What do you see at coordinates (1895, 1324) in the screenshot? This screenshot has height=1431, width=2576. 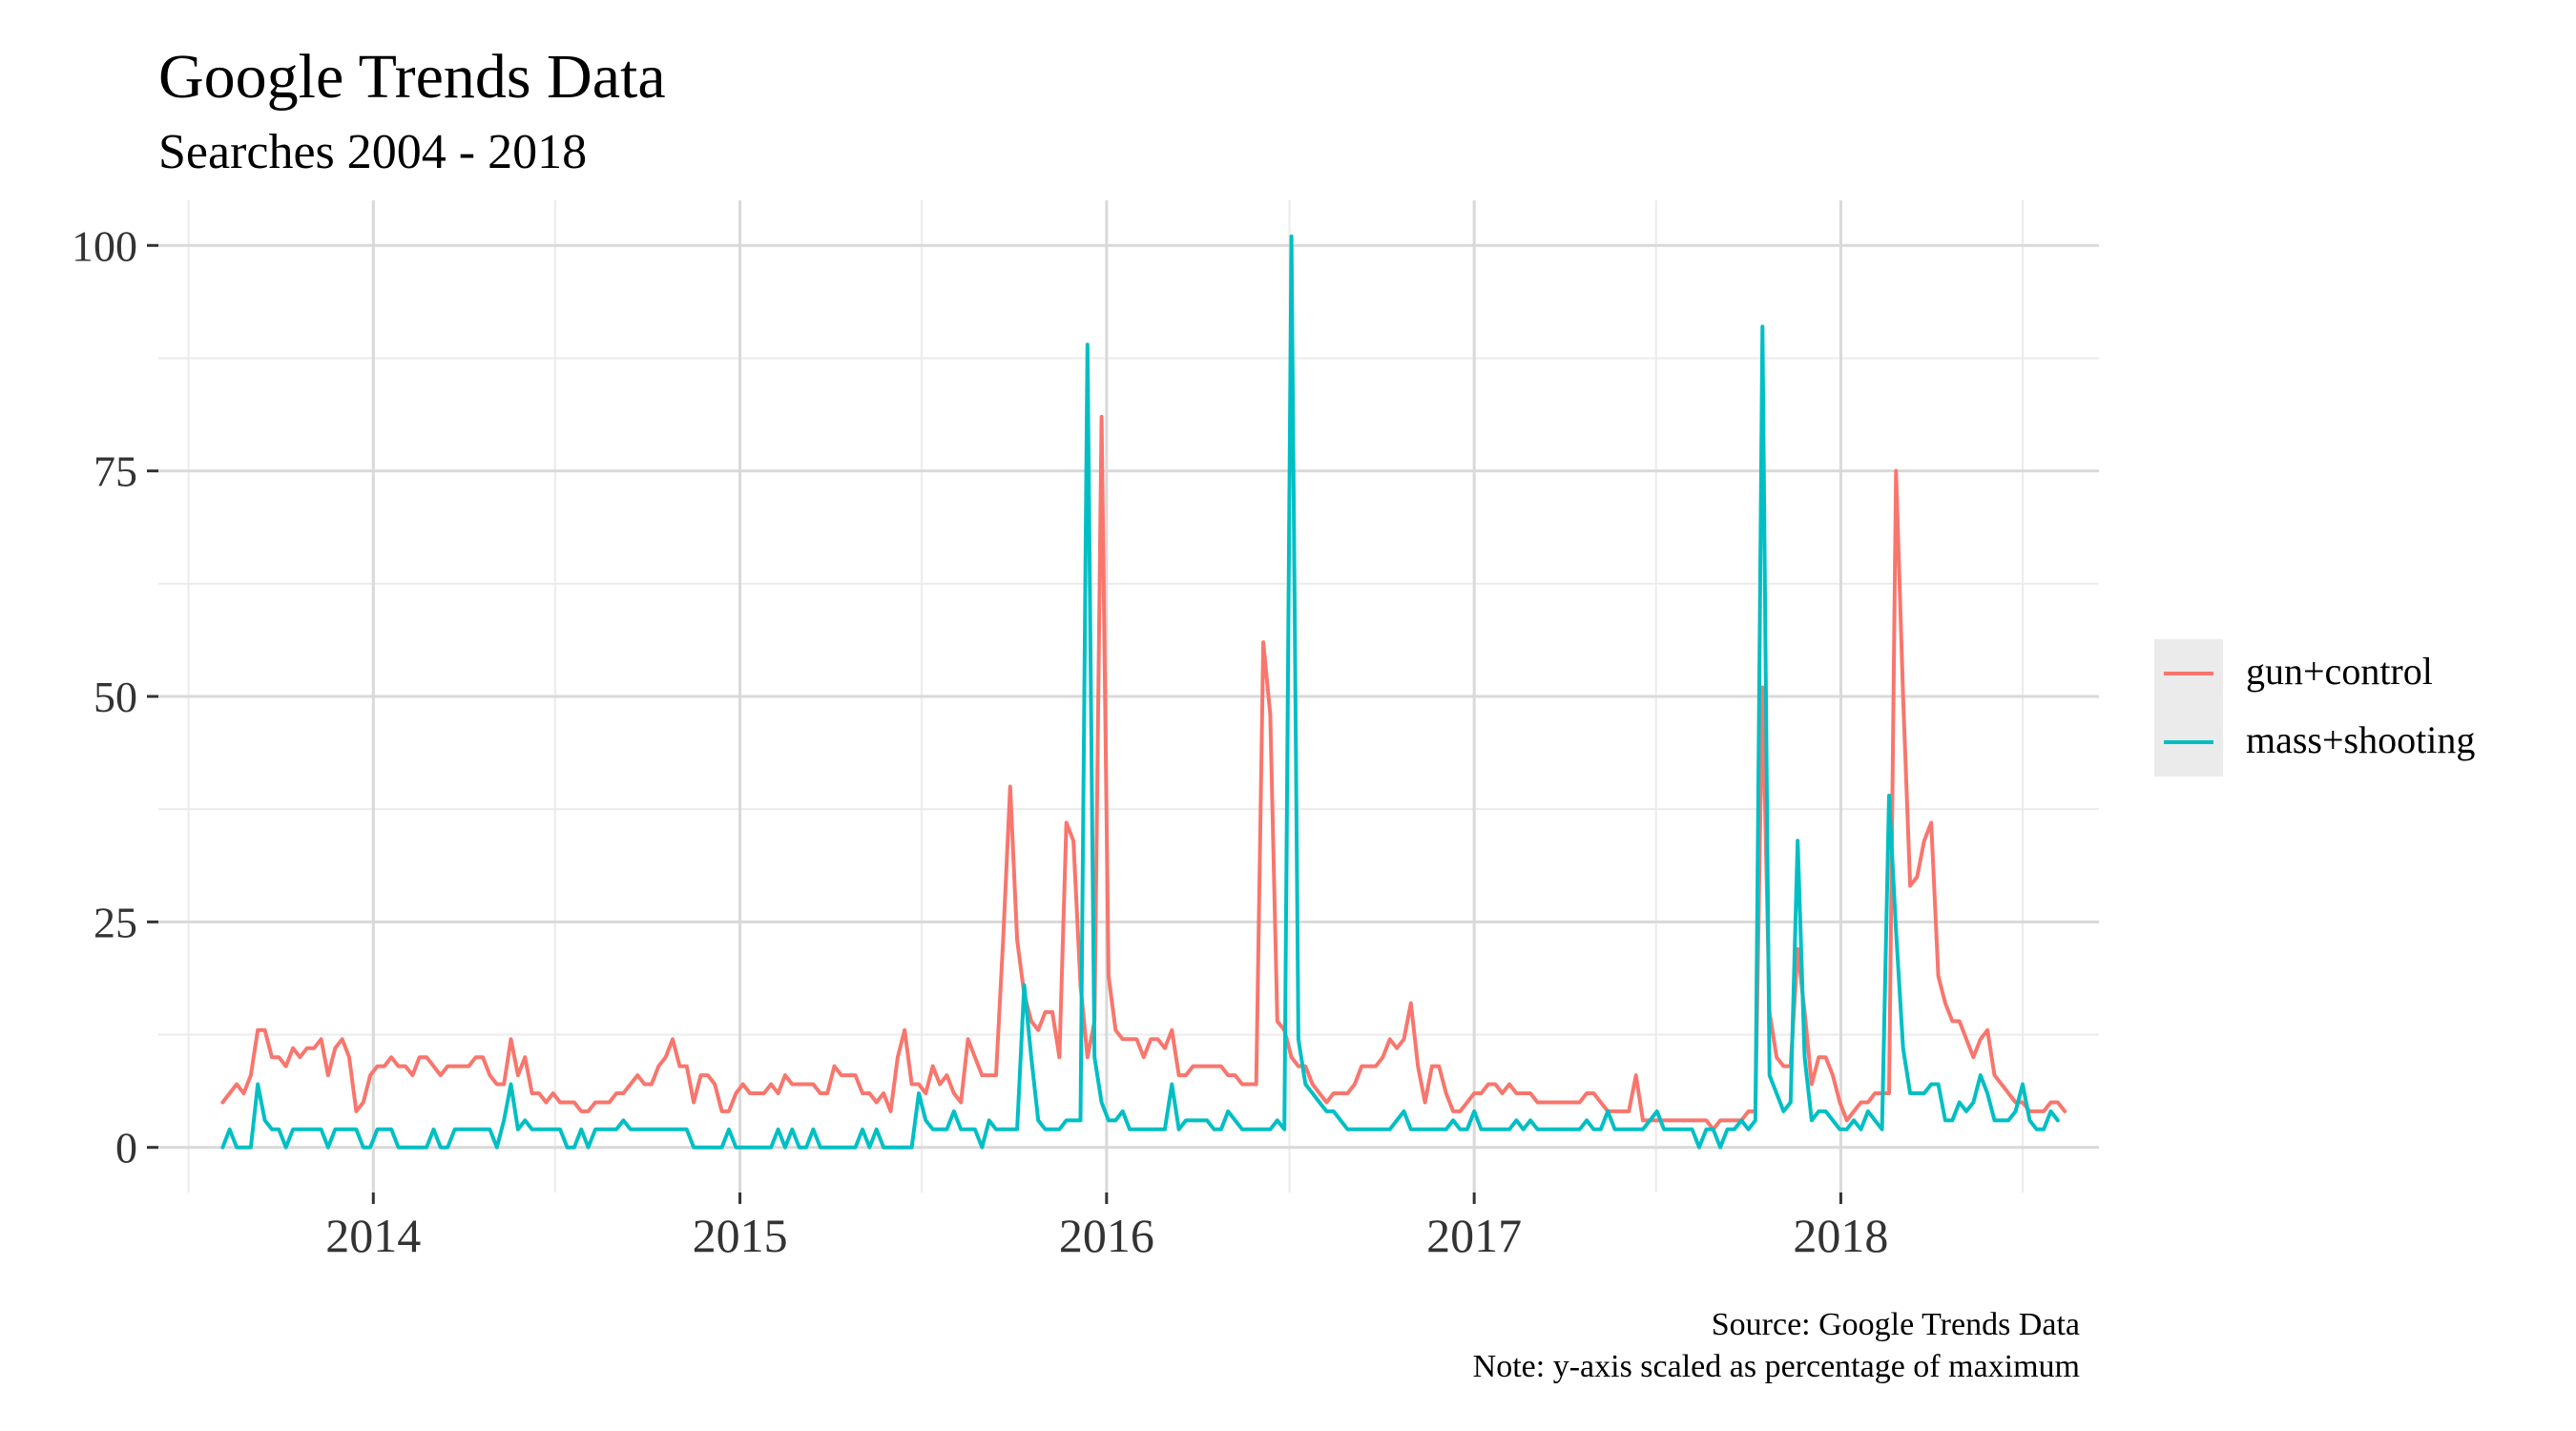 I see `caption-source: Source: Google Trends Data` at bounding box center [1895, 1324].